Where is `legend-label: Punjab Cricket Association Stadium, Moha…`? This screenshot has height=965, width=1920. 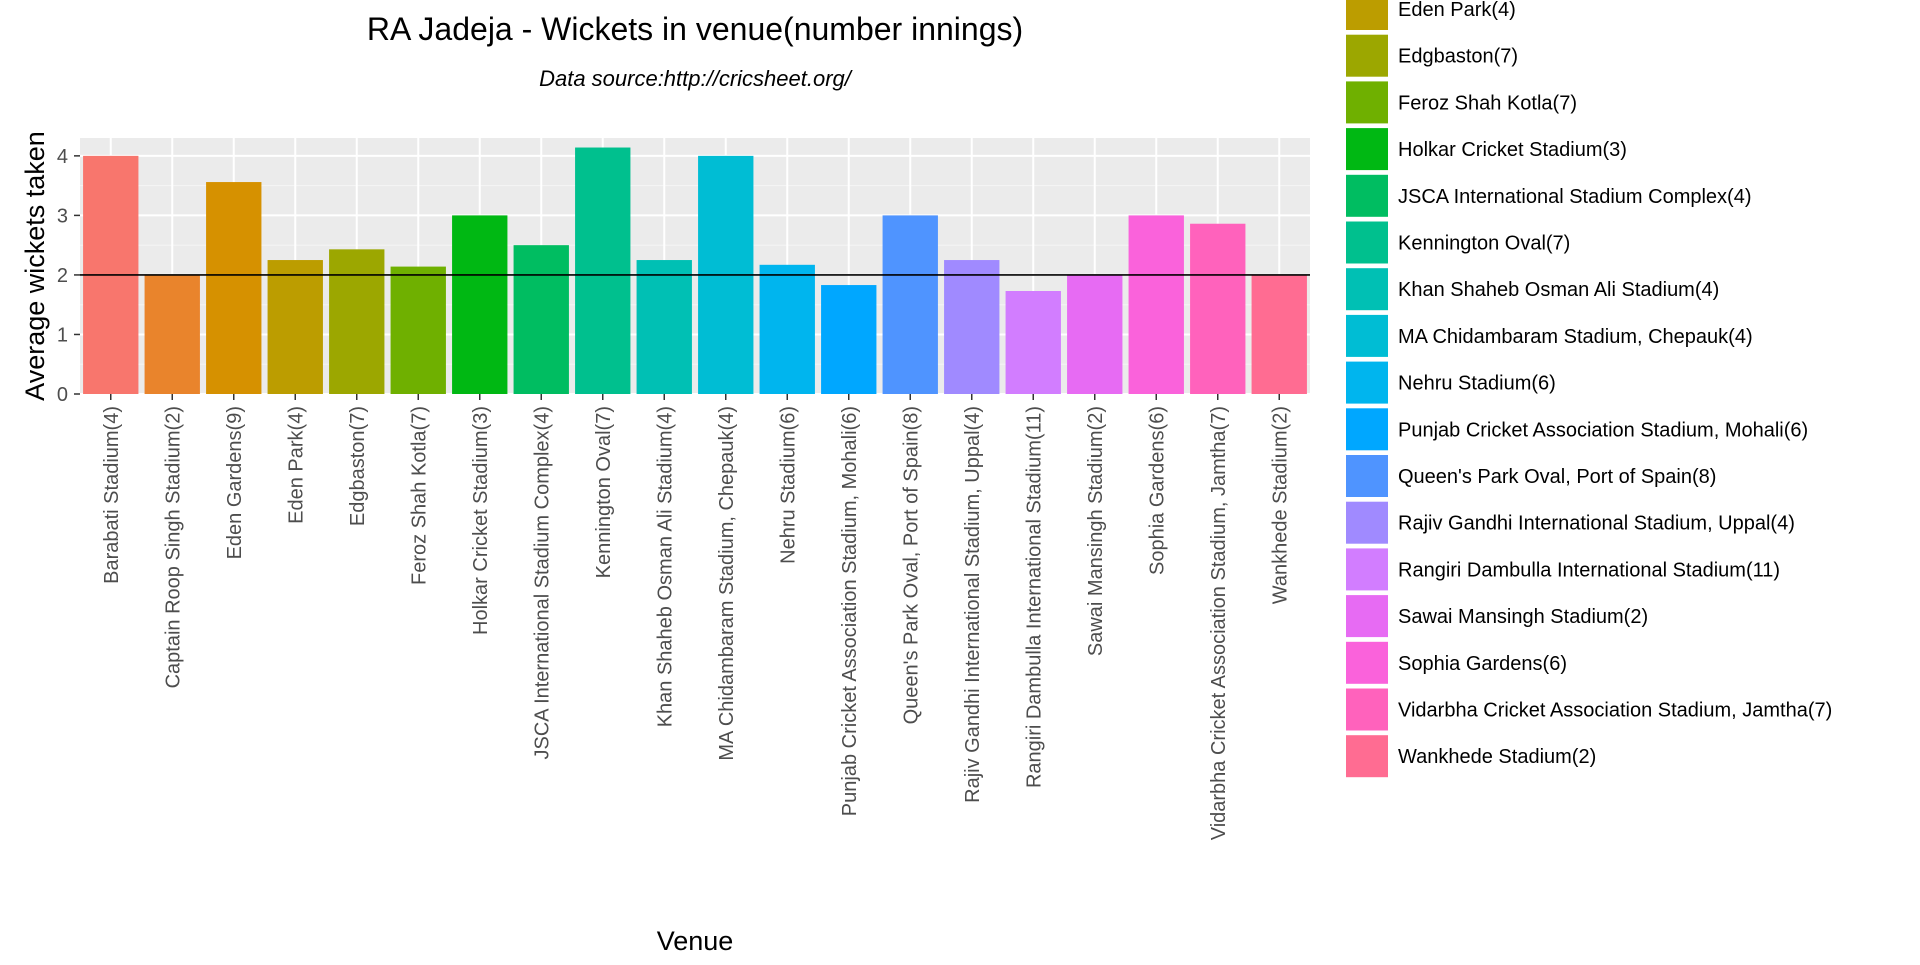
legend-label: Punjab Cricket Association Stadium, Moha… is located at coordinates (1603, 430).